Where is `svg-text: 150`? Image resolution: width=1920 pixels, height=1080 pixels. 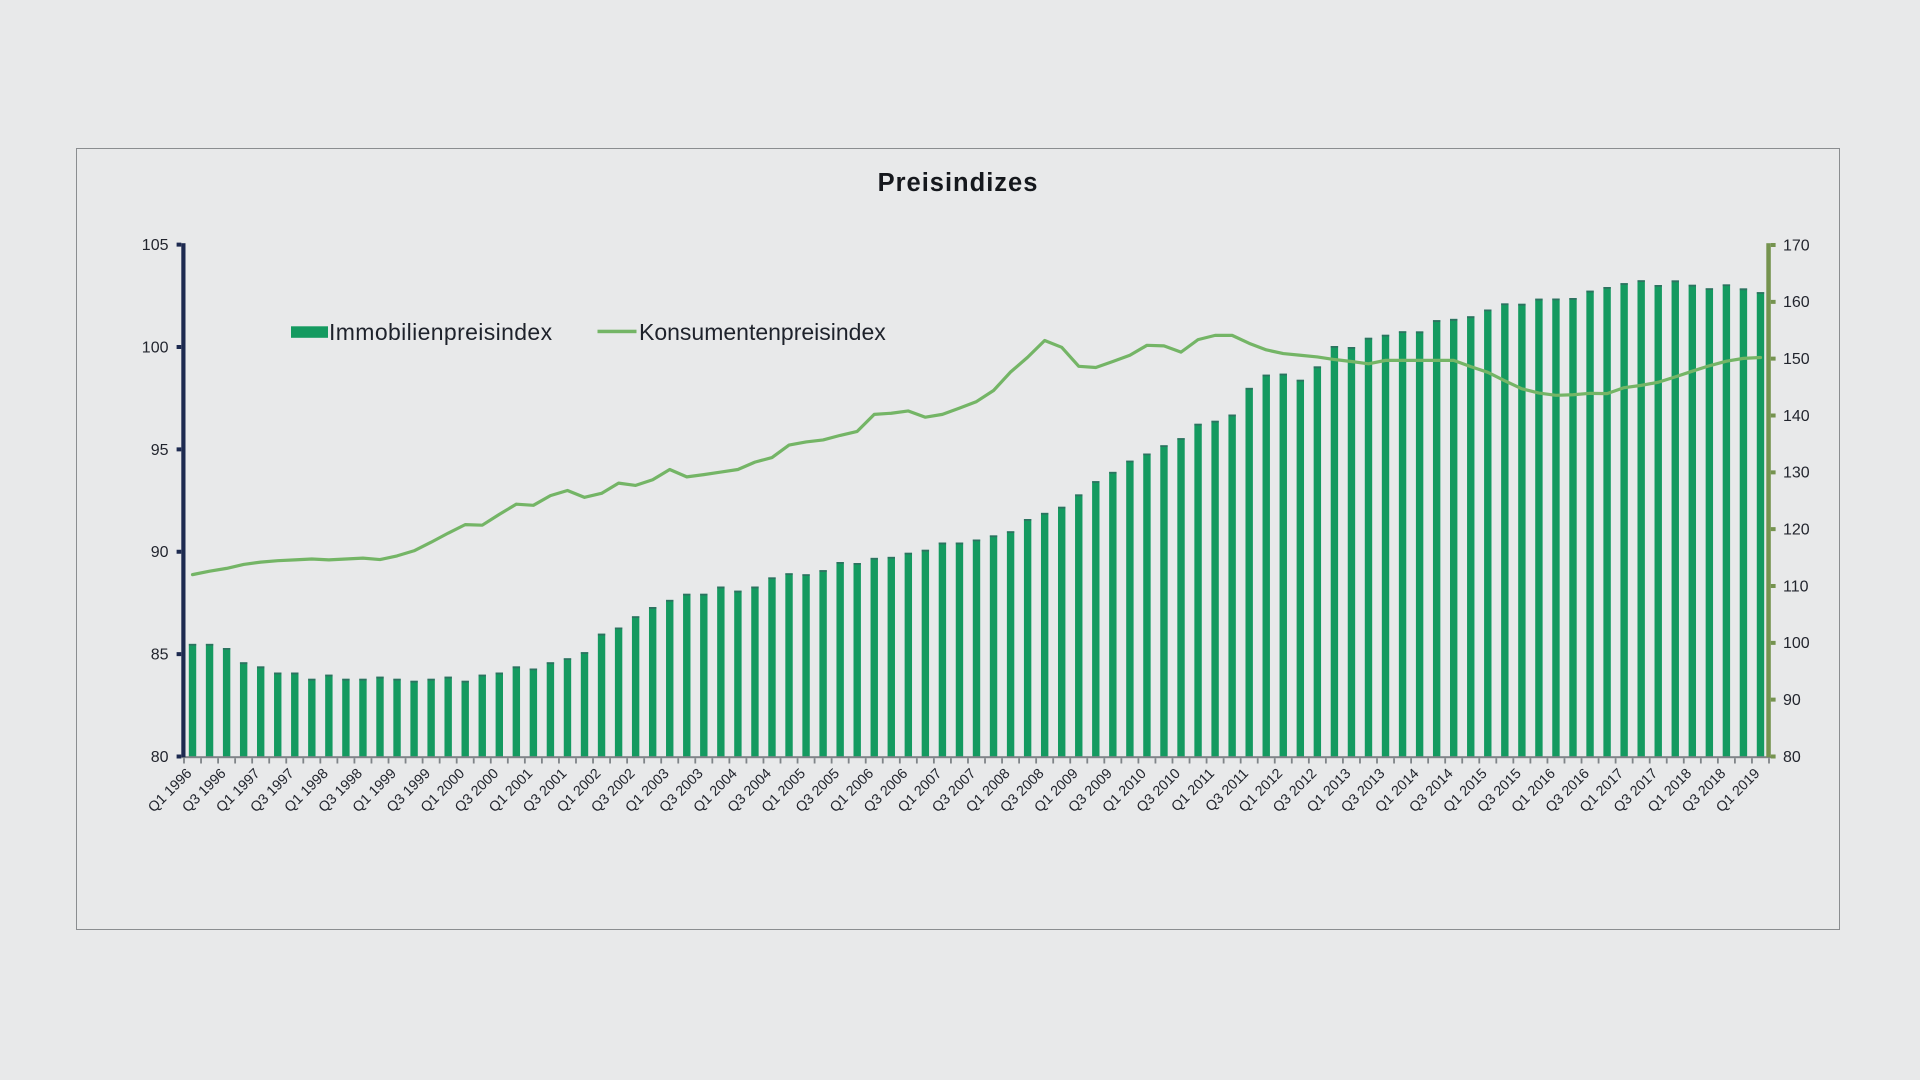
svg-text: 150 is located at coordinates (1796, 359).